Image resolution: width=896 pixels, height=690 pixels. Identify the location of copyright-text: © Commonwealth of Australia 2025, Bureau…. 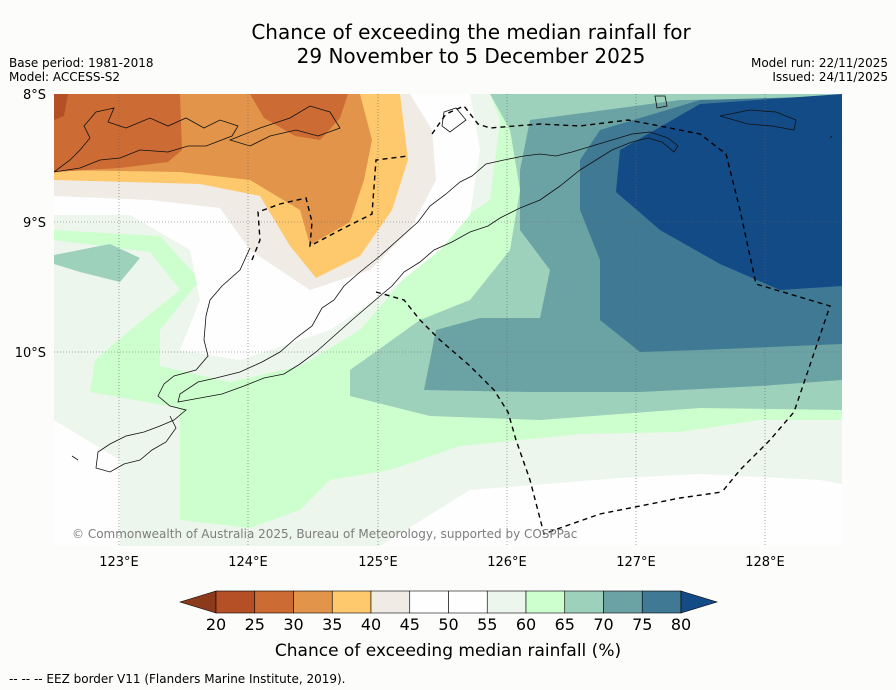
(324, 534).